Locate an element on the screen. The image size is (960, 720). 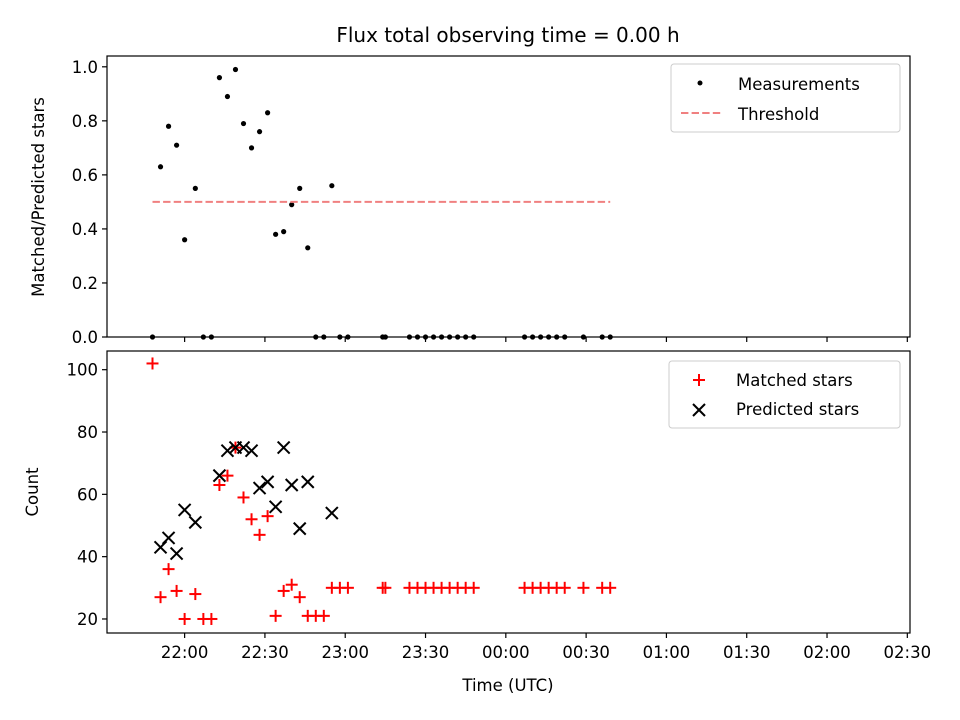
x-axis-label: Time (UTC) is located at coordinates (507, 685).